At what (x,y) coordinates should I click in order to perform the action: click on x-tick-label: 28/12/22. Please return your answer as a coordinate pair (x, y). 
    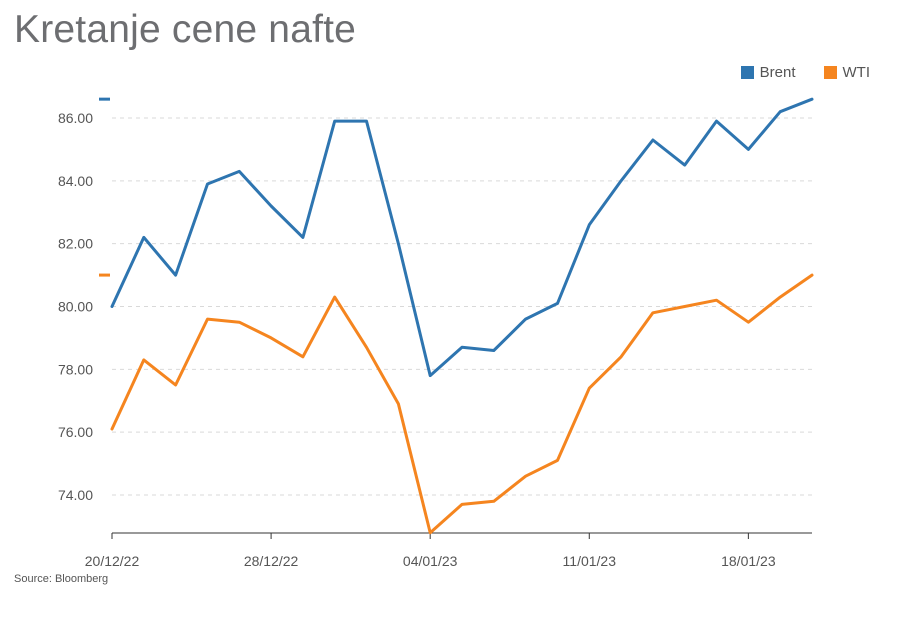
    Looking at the image, I should click on (271, 561).